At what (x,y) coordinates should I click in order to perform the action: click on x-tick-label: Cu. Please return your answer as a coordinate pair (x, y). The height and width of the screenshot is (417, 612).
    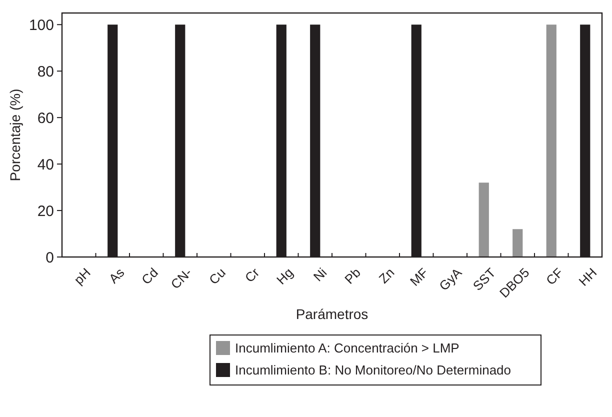
    Looking at the image, I should click on (217, 276).